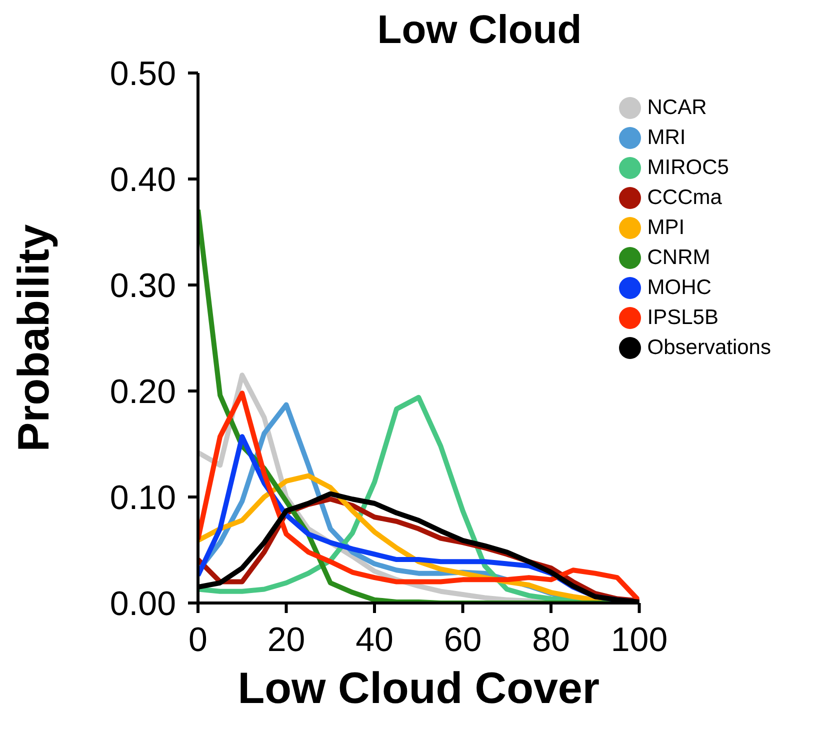  I want to click on legend-label: MRI, so click(666, 138).